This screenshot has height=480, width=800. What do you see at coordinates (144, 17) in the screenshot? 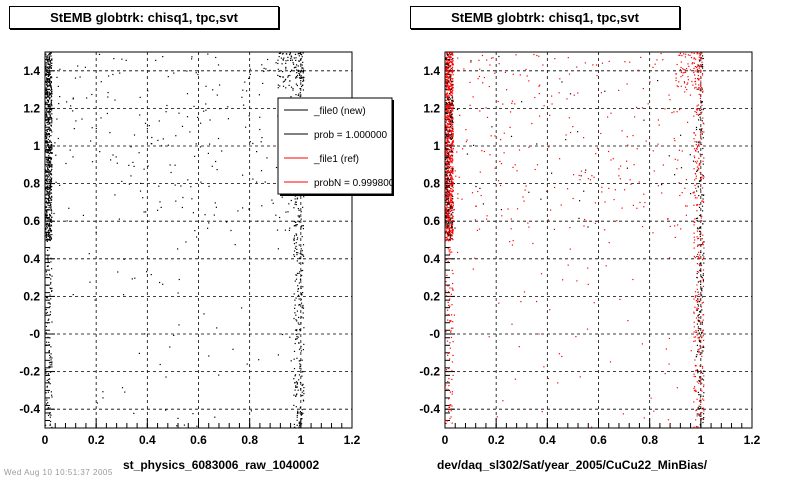
I see `chart-title-left: StEMB globtrk: chisq1, tpc,svt` at bounding box center [144, 17].